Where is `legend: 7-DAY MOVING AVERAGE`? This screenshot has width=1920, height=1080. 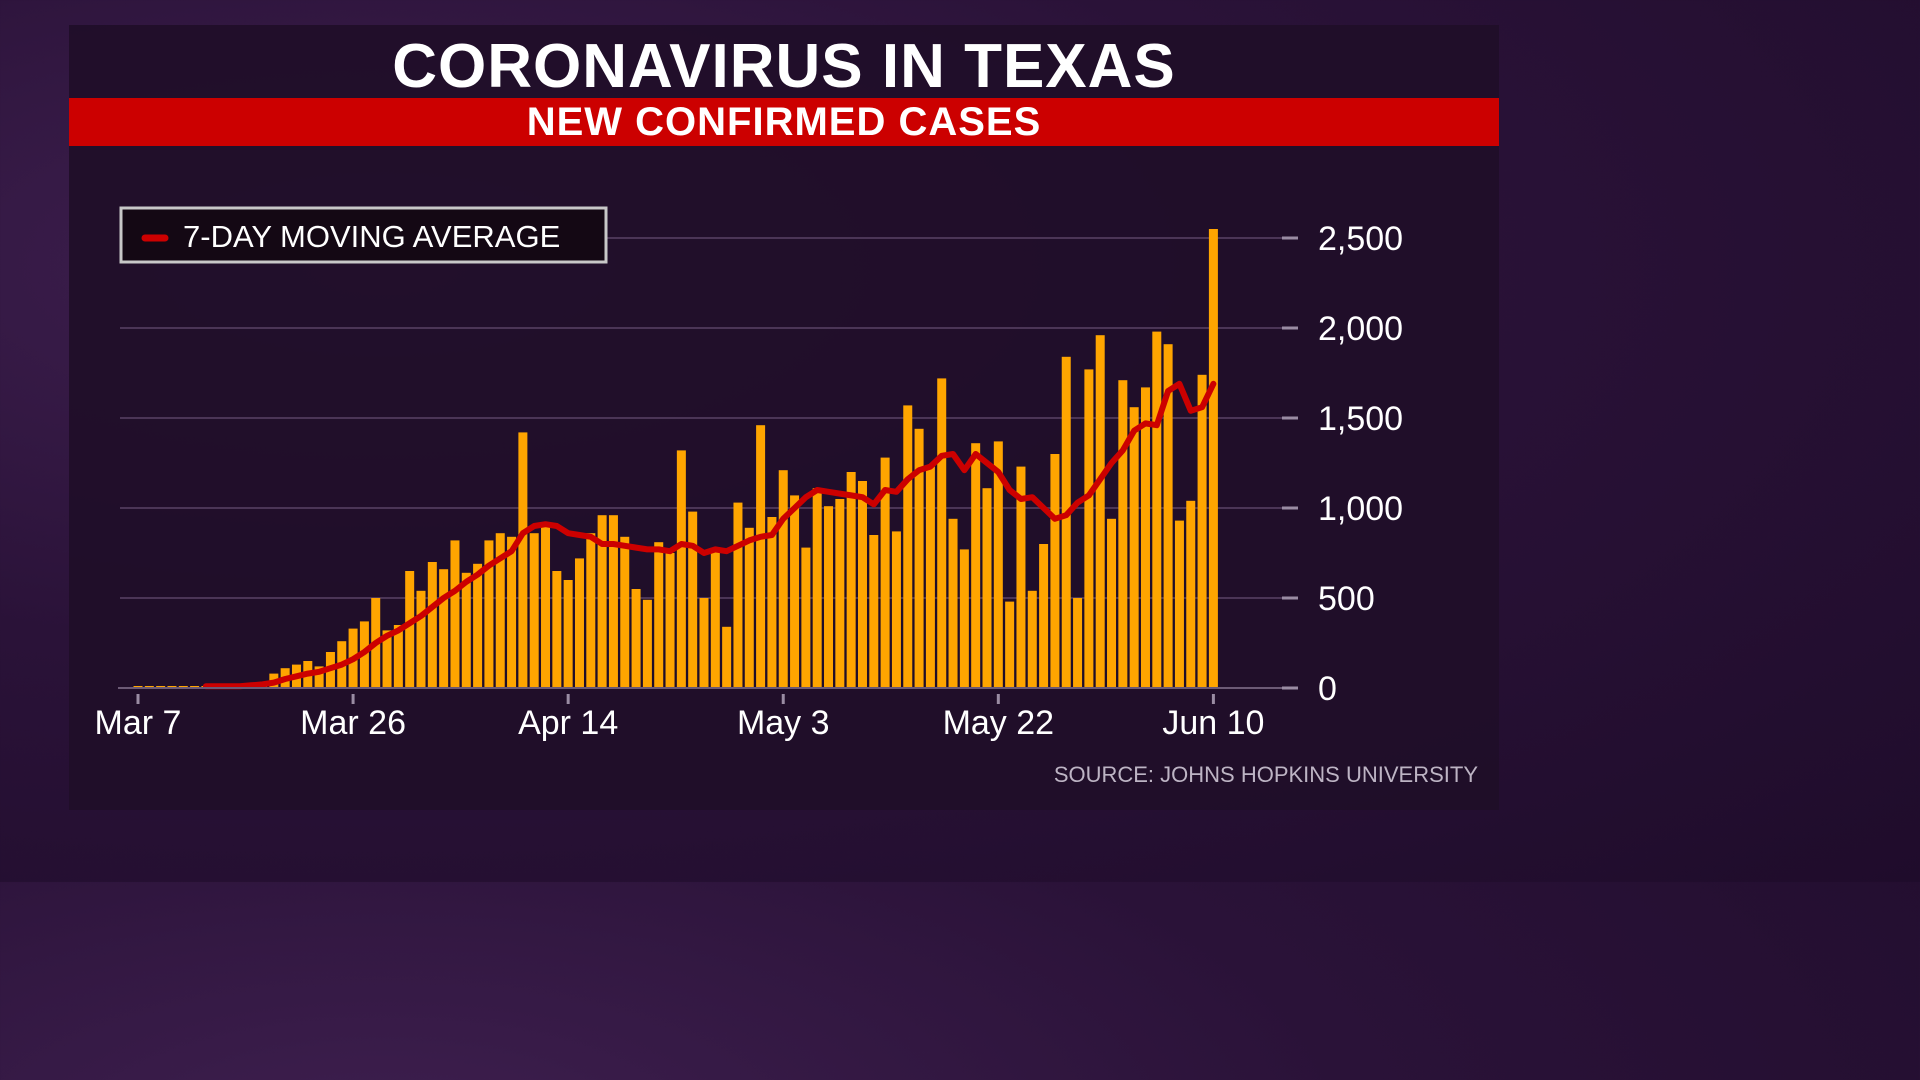 legend: 7-DAY MOVING AVERAGE is located at coordinates (363, 235).